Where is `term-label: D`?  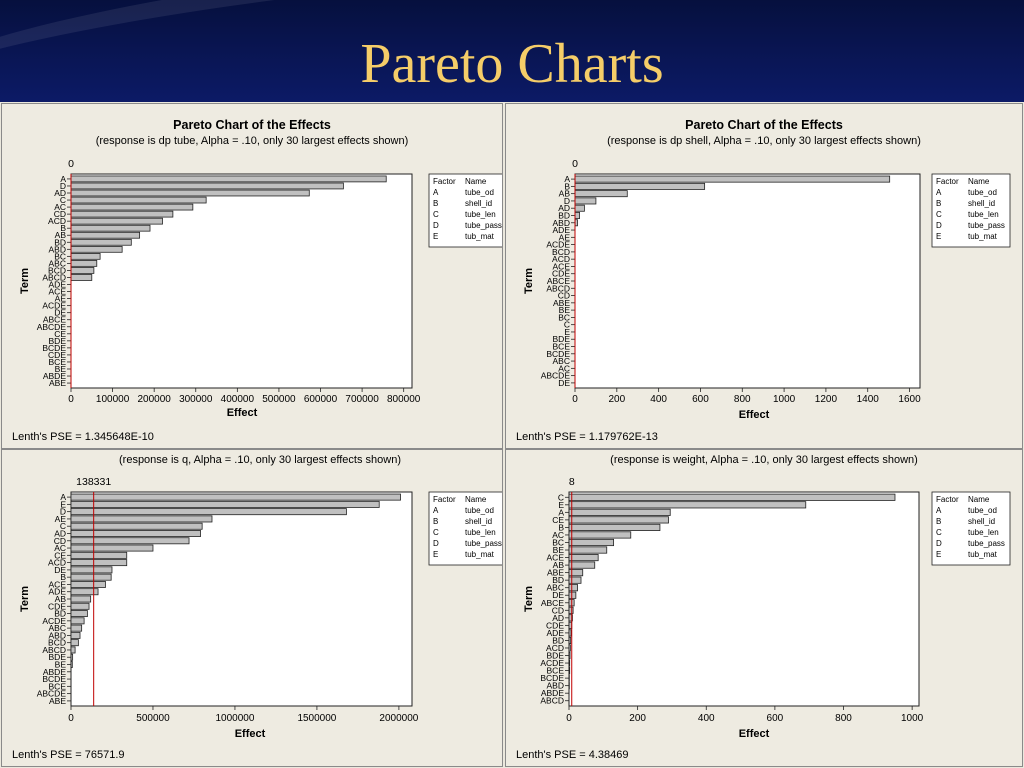
term-label: D is located at coordinates (567, 201).